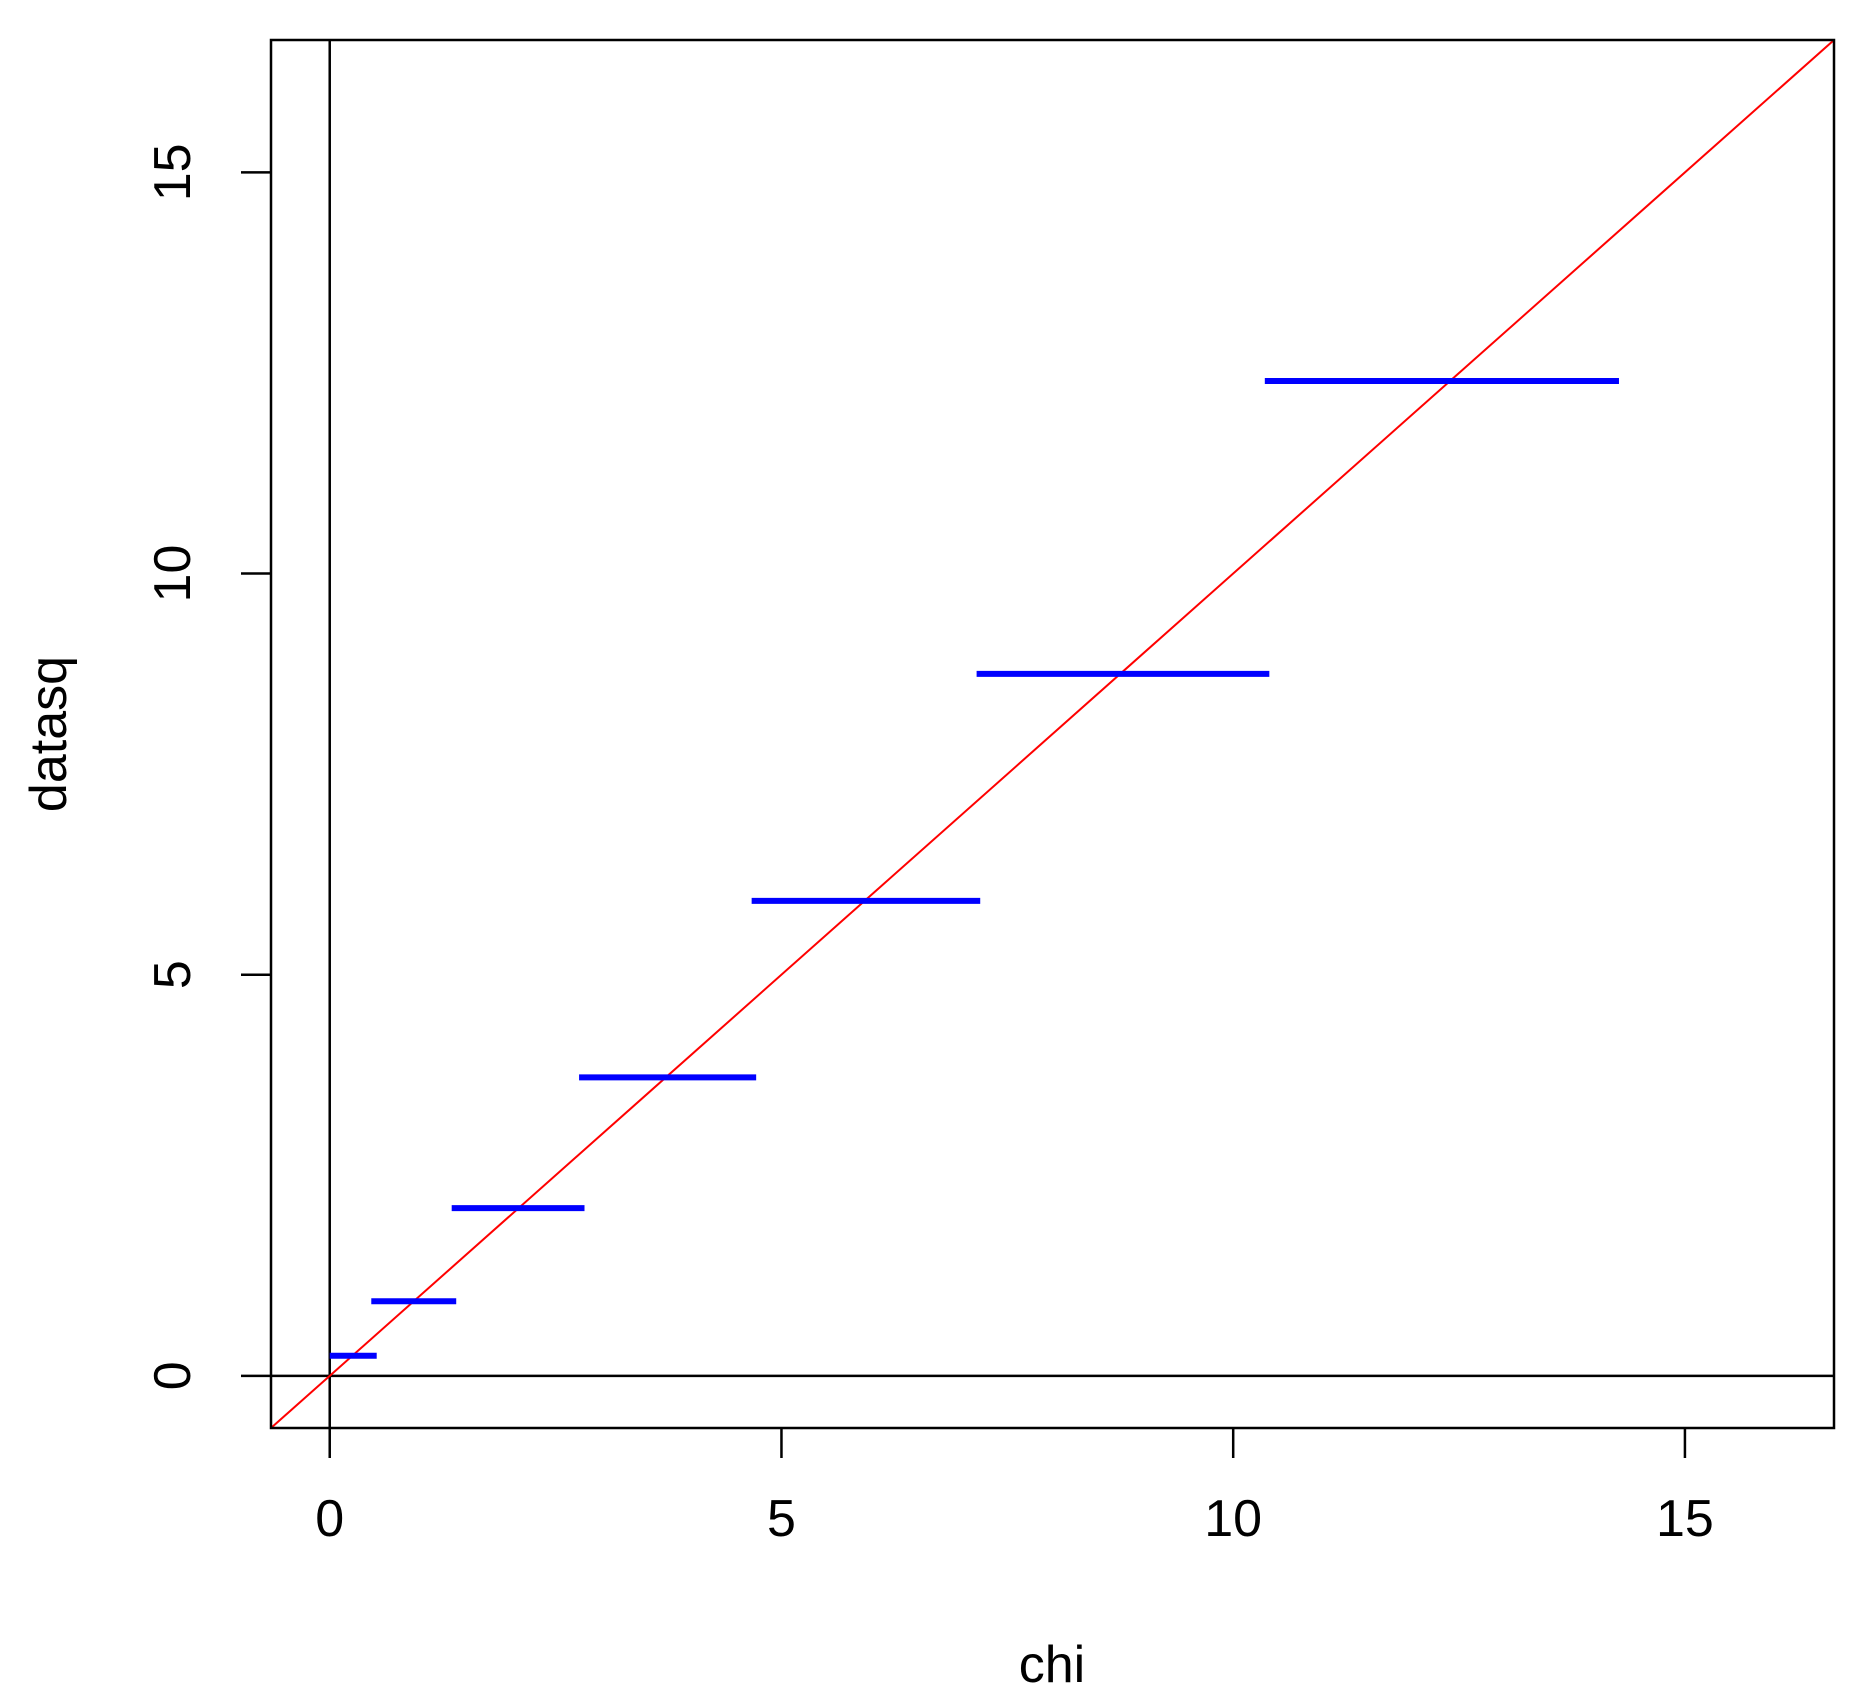  Describe the element at coordinates (329, 1519) in the screenshot. I see `x-tick-label-0: 0` at that location.